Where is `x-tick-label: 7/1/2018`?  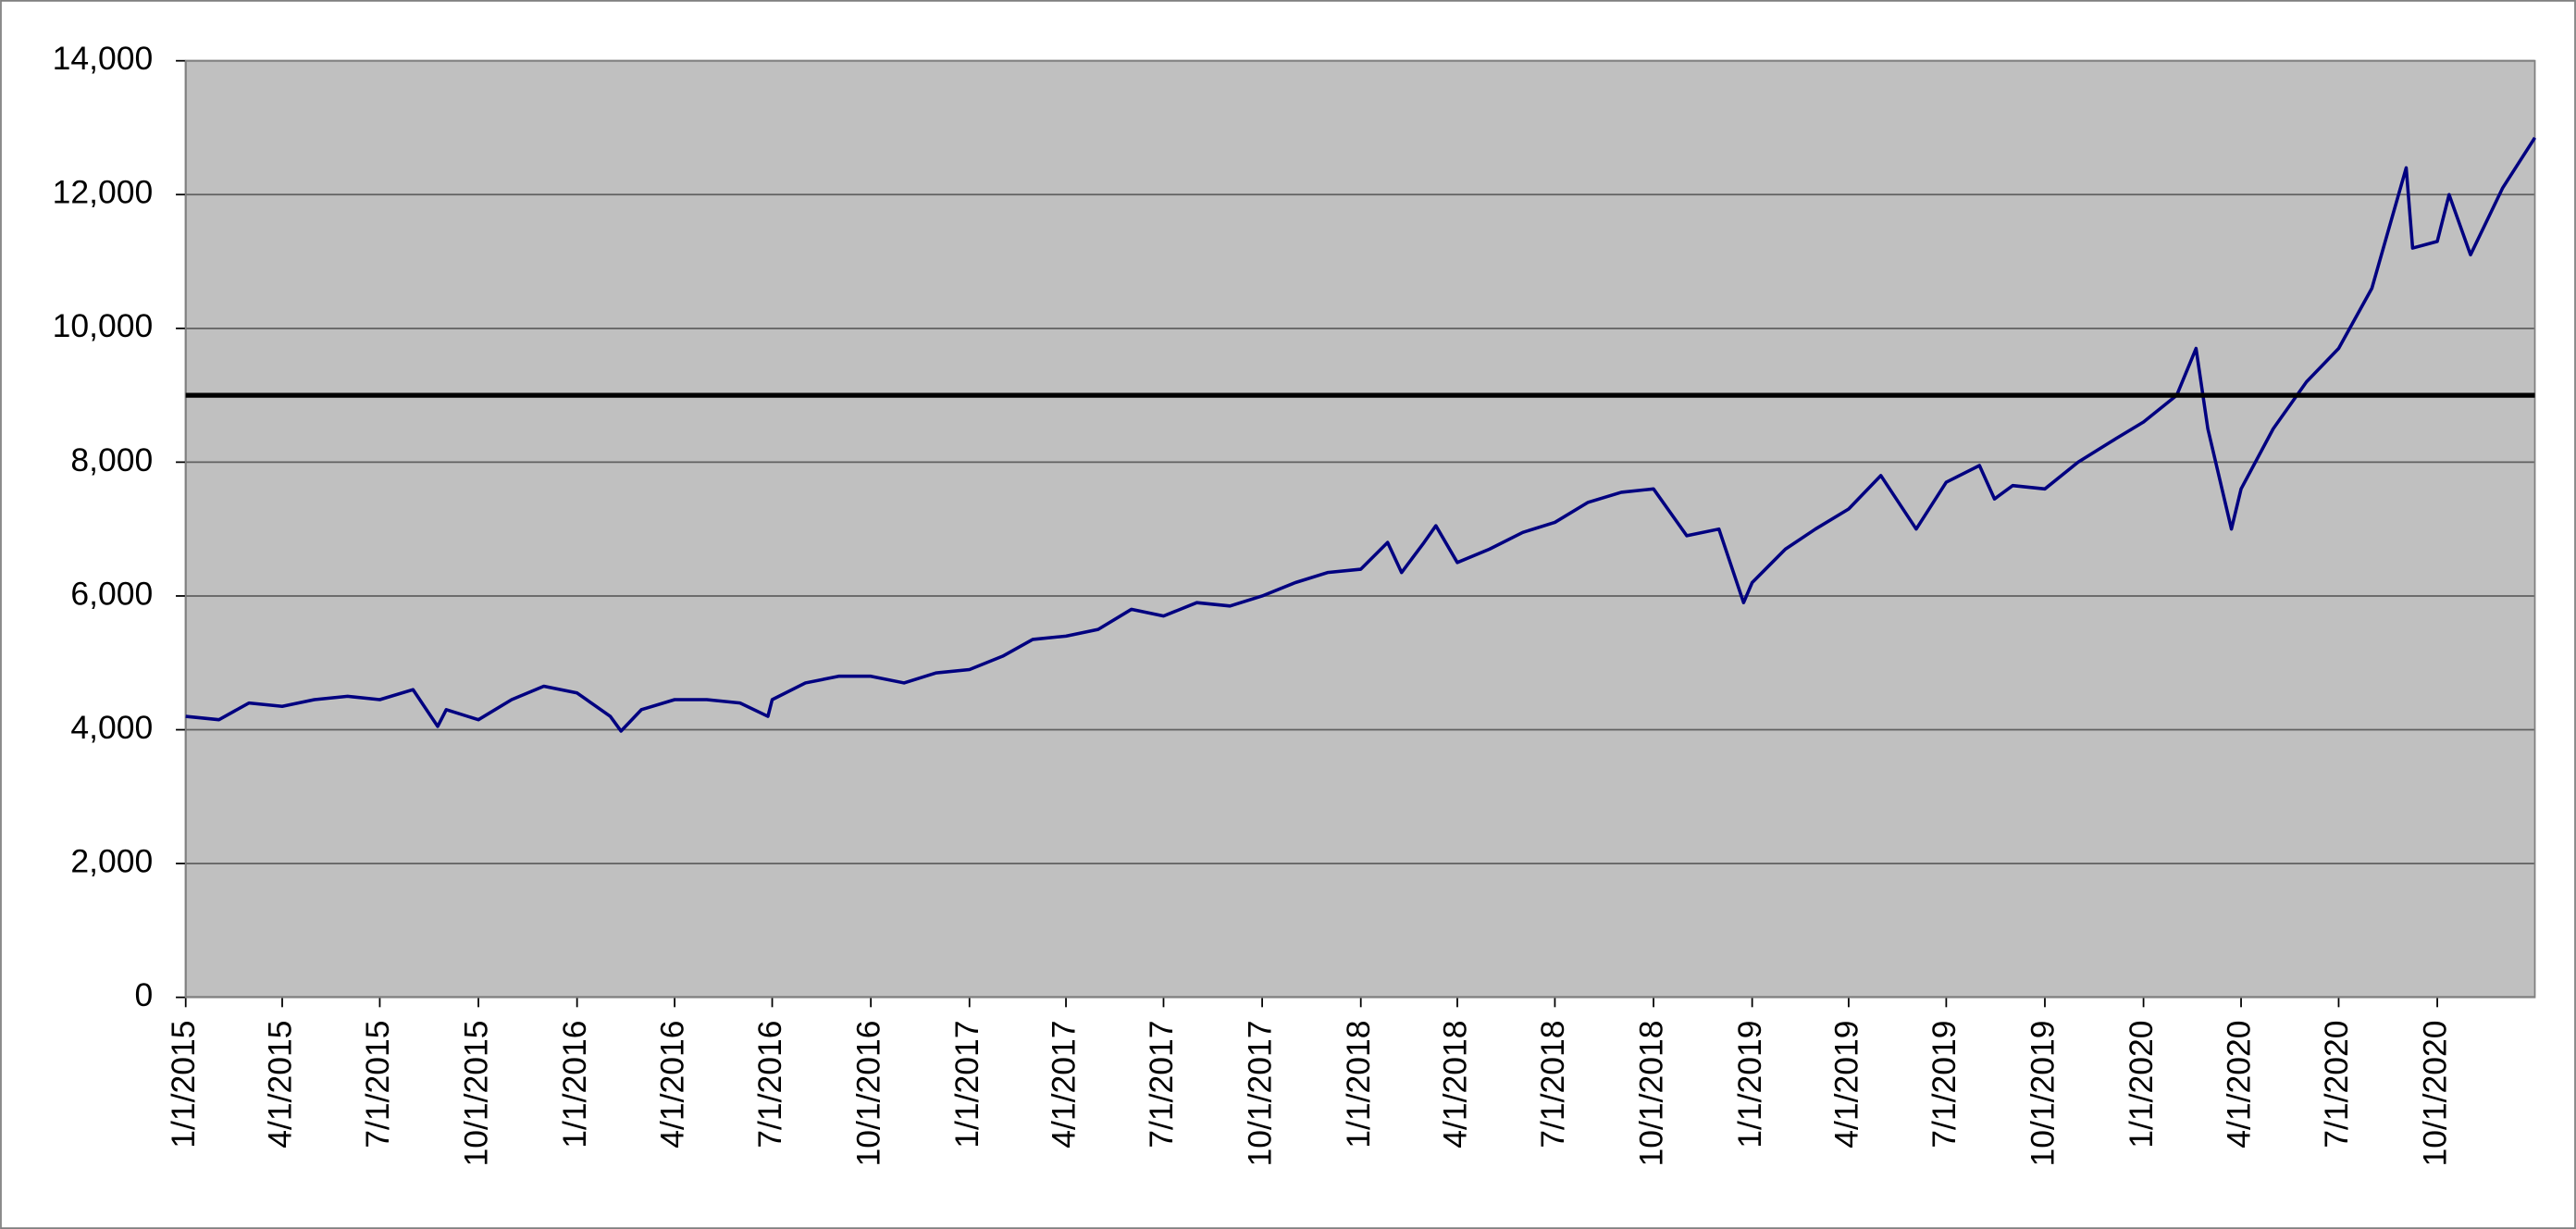
x-tick-label: 7/1/2018 is located at coordinates (1552, 1084).